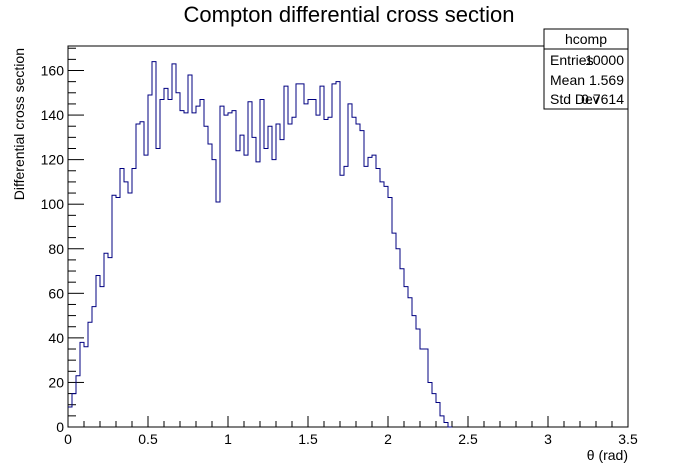  What do you see at coordinates (56, 249) in the screenshot?
I see `y-tick-label: 80` at bounding box center [56, 249].